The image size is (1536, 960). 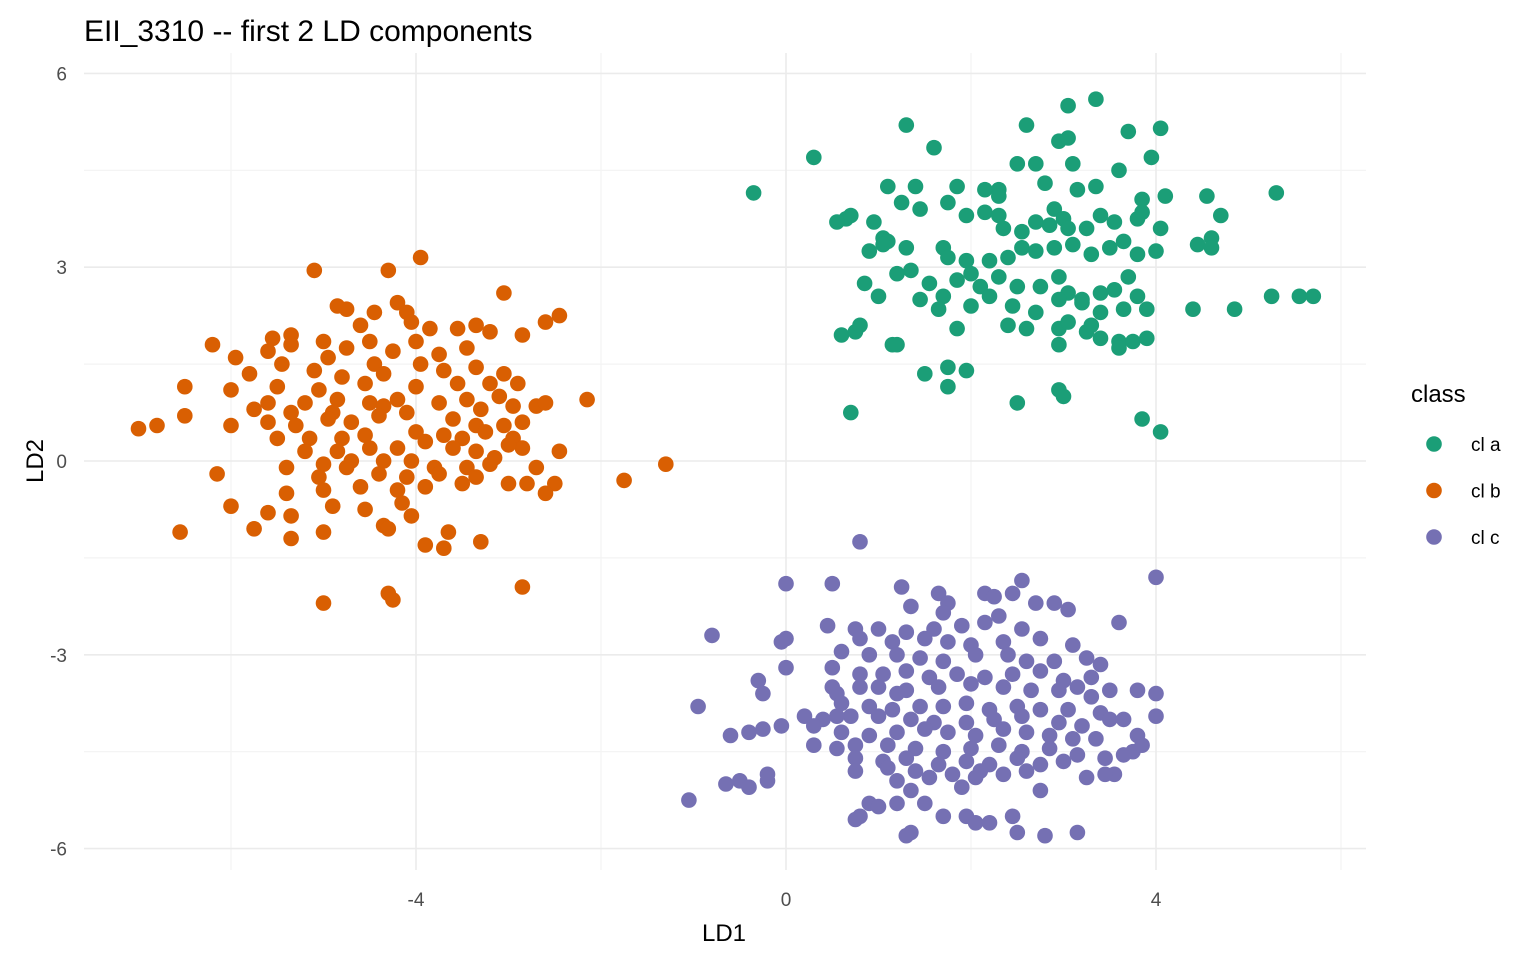 What do you see at coordinates (35, 461) in the screenshot?
I see `y-axis-title: LD2` at bounding box center [35, 461].